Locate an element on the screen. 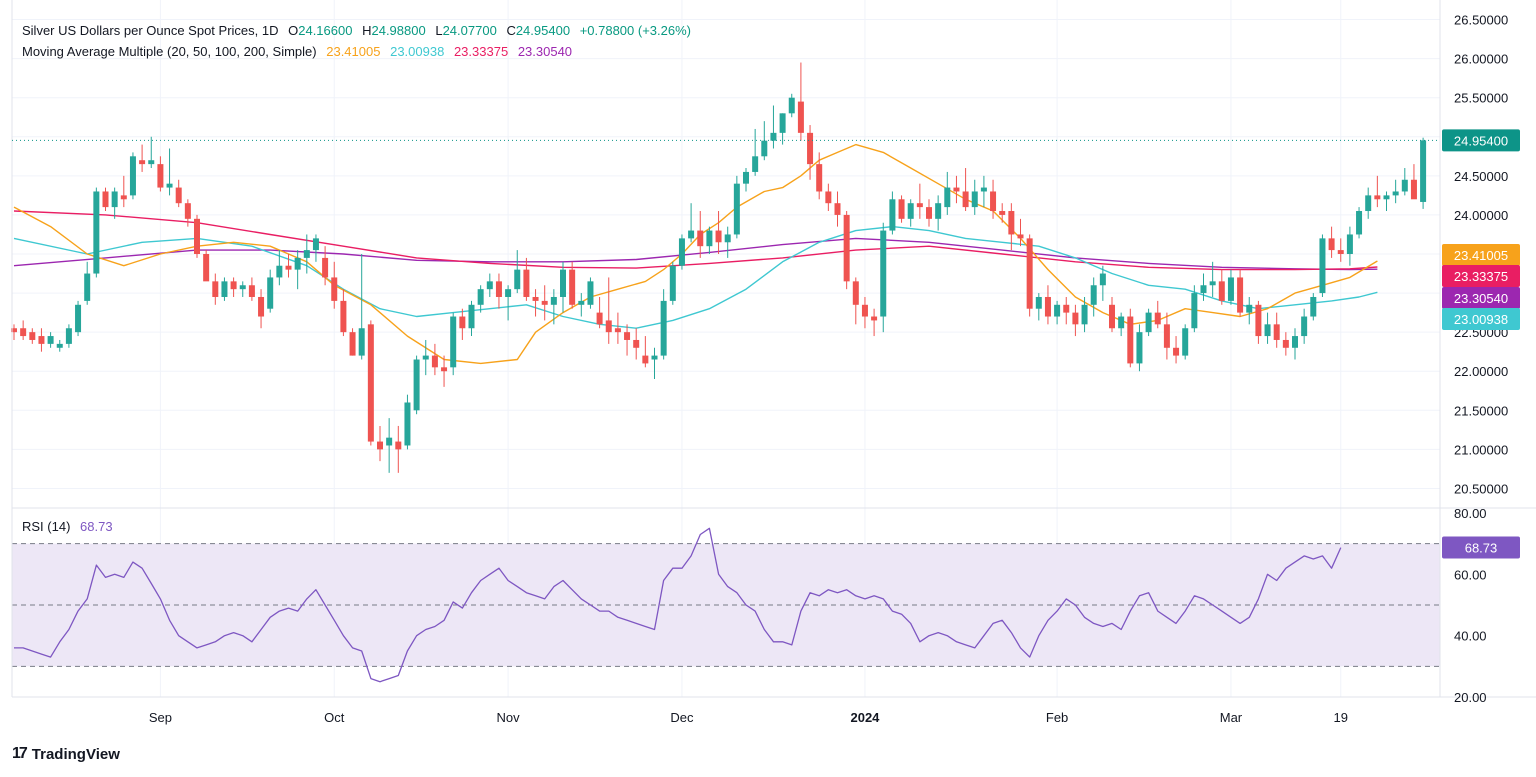 The height and width of the screenshot is (777, 1536). time-tick-label: Mar is located at coordinates (1231, 717).